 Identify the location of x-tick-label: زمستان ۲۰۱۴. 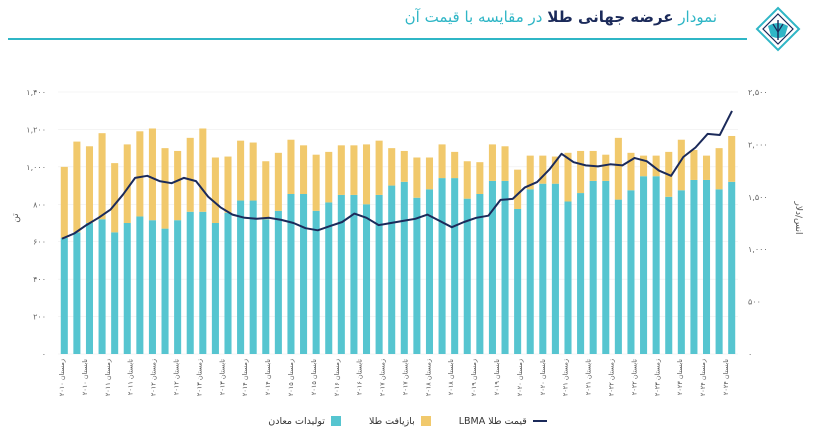
(245, 377).